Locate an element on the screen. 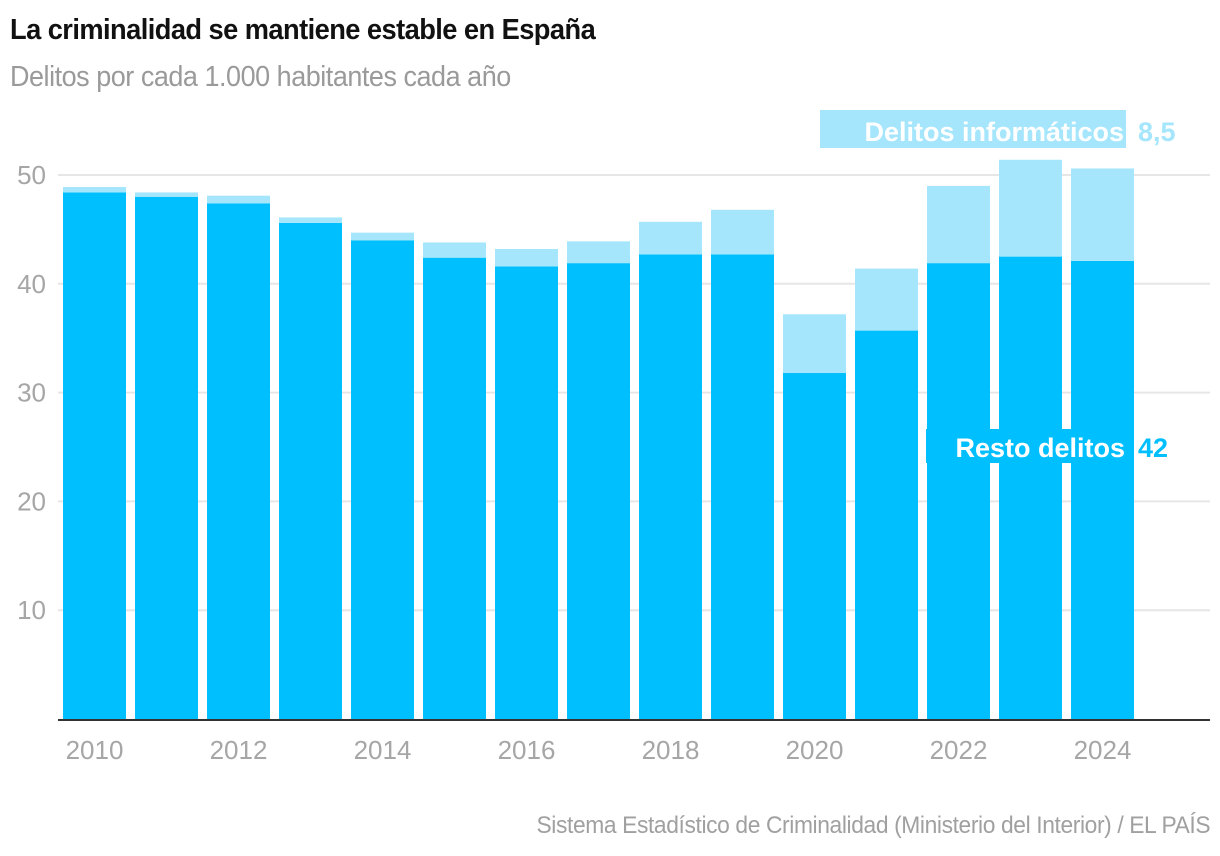 The width and height of the screenshot is (1220, 856). value-informaticos: 8,5 is located at coordinates (1157, 132).